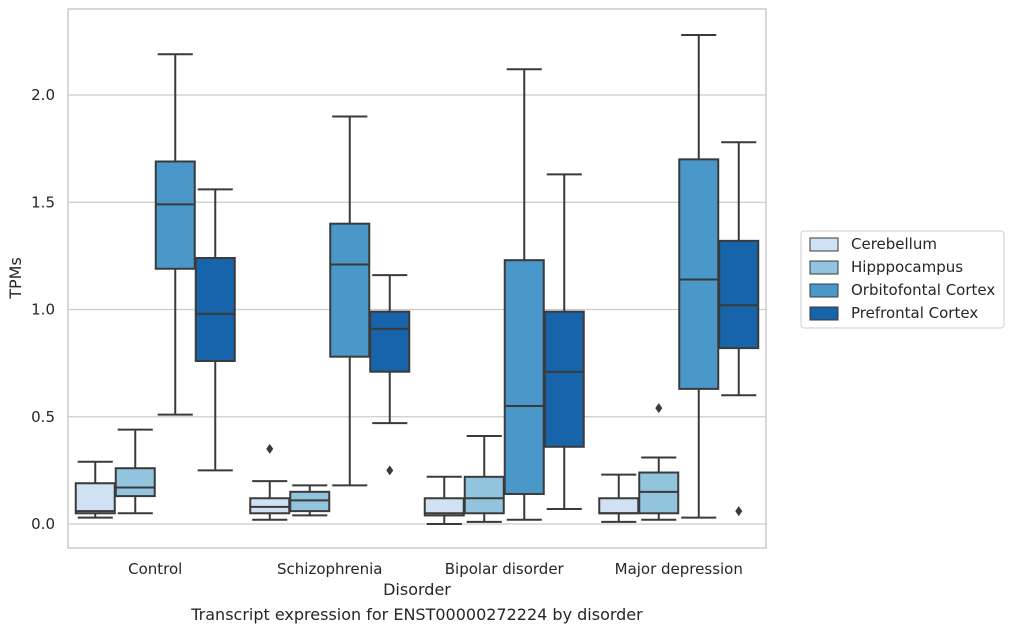 This screenshot has height=634, width=1014. What do you see at coordinates (417, 589) in the screenshot?
I see `x-axis-label: Disorder` at bounding box center [417, 589].